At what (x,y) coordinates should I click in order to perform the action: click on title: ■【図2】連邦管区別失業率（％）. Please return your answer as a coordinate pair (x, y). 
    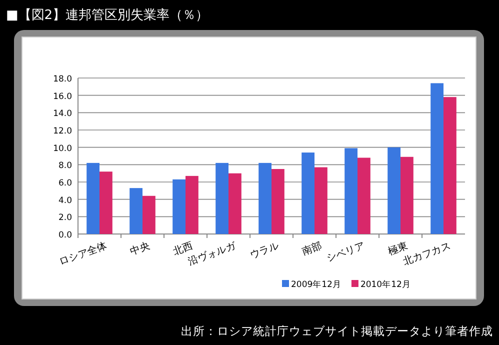
    Looking at the image, I should click on (107, 15).